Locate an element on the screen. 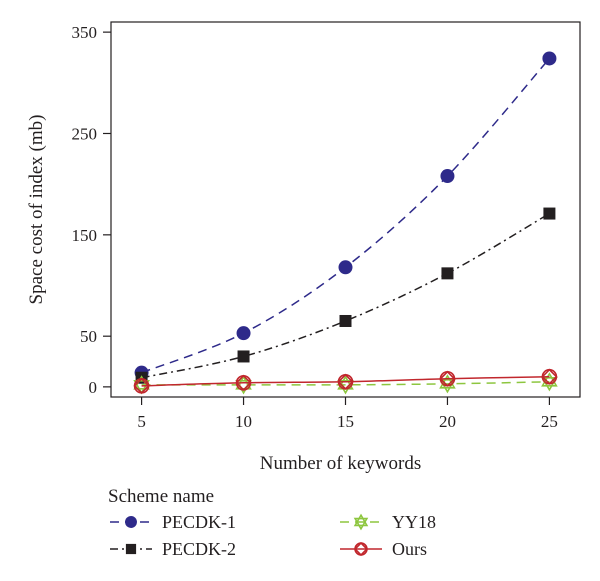 The height and width of the screenshot is (581, 600). x-axis-title: Number of keywords is located at coordinates (340, 463).